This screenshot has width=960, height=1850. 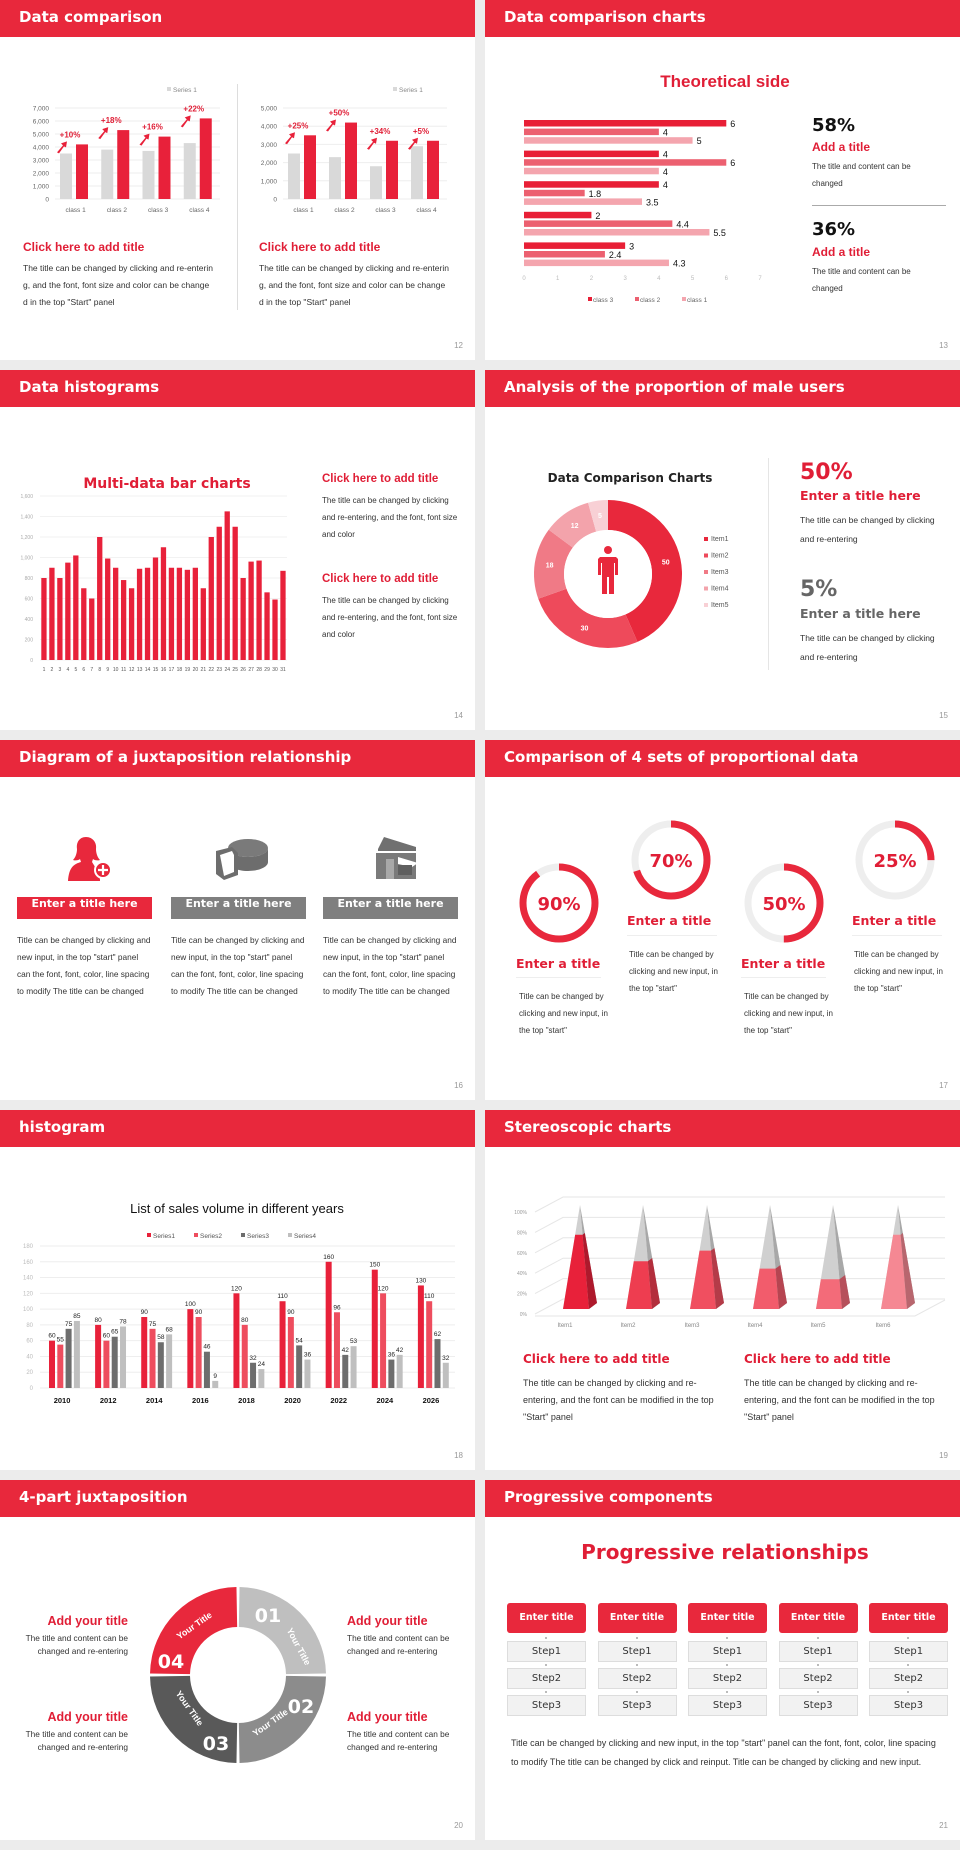 I want to click on y-tick-label: 7,000, so click(x=41, y=109).